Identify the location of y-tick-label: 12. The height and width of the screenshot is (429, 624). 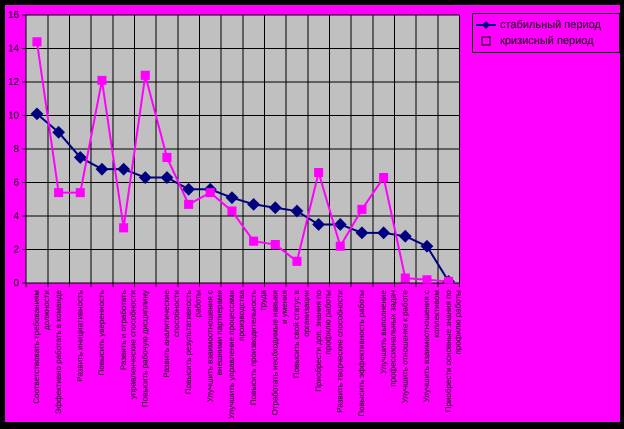
(14, 82).